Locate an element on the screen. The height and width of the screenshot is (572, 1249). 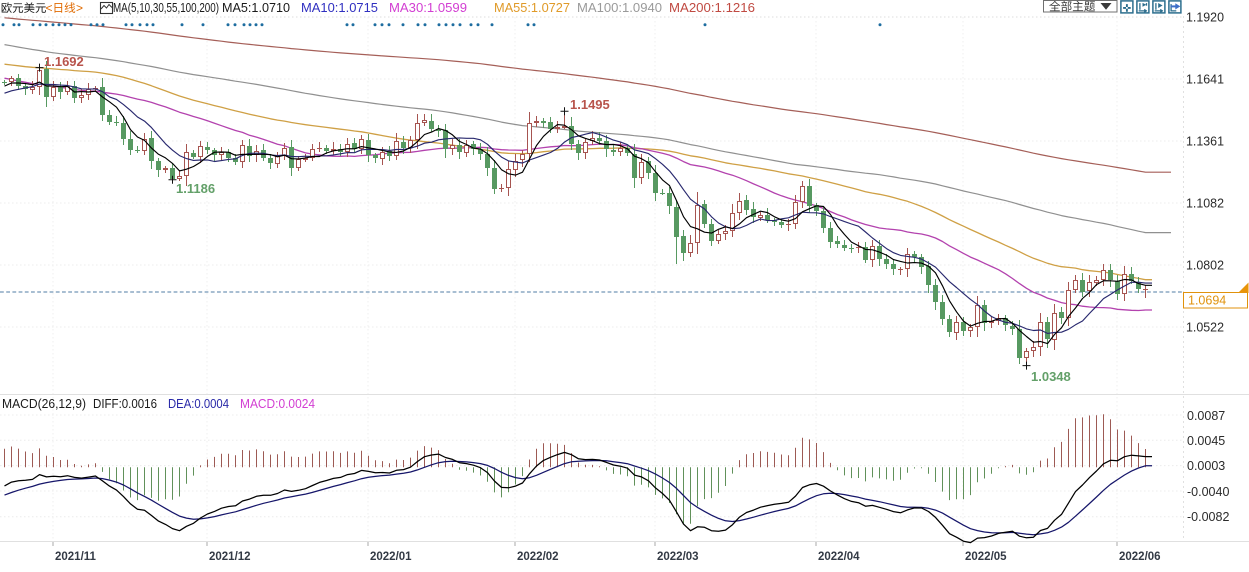
svg-text: 1.1186 is located at coordinates (195, 188).